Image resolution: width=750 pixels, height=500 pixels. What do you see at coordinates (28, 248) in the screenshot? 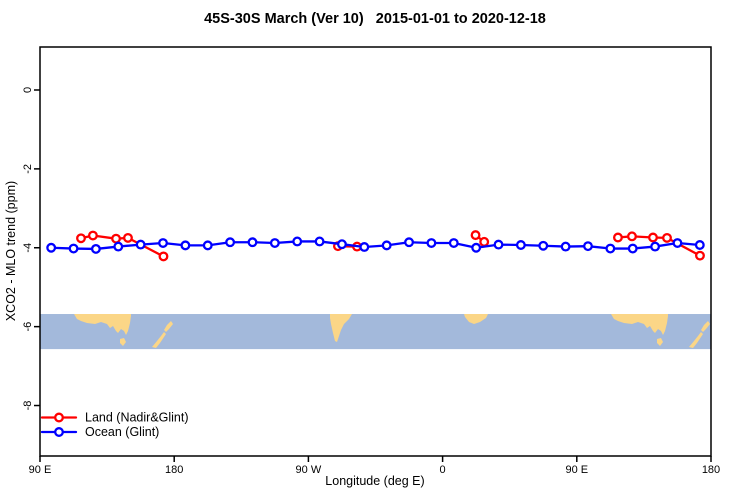
I see `y-tick-label: -4` at bounding box center [28, 248].